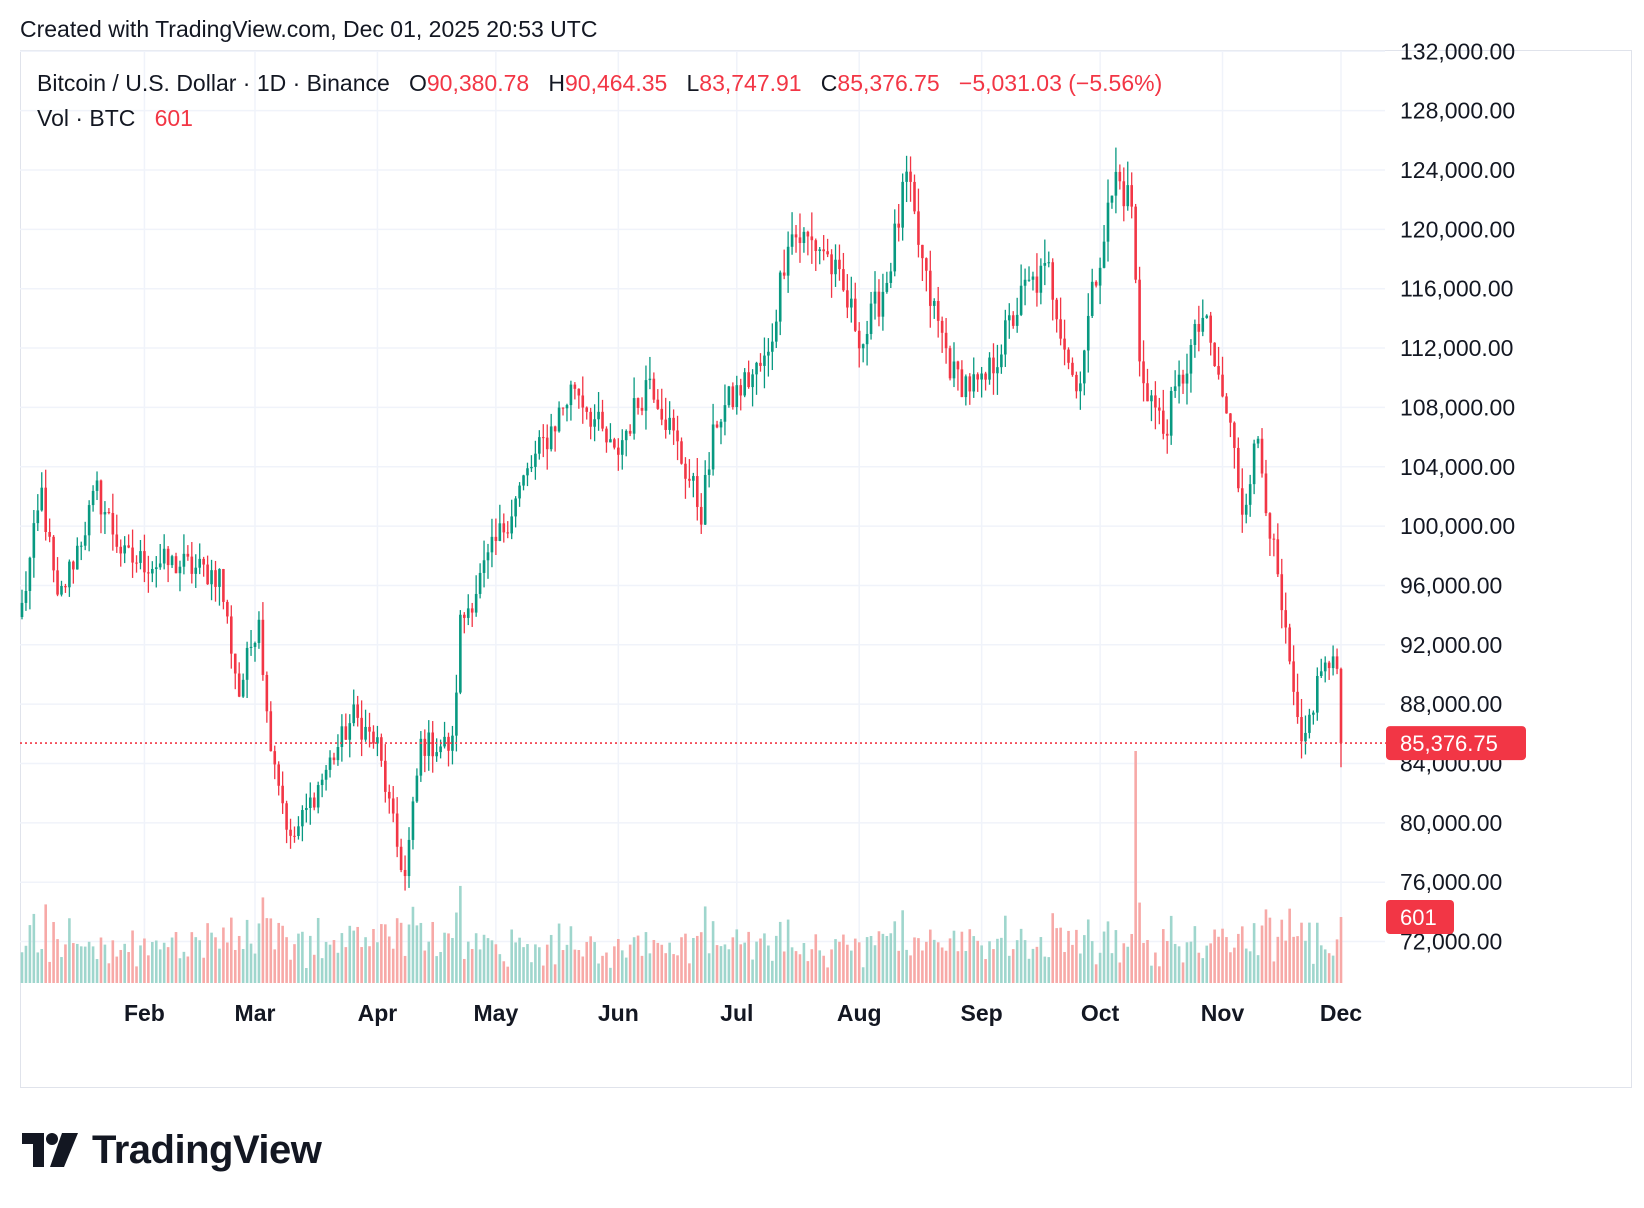 This screenshot has height=1208, width=1644. I want to click on low-label: L, so click(693, 83).